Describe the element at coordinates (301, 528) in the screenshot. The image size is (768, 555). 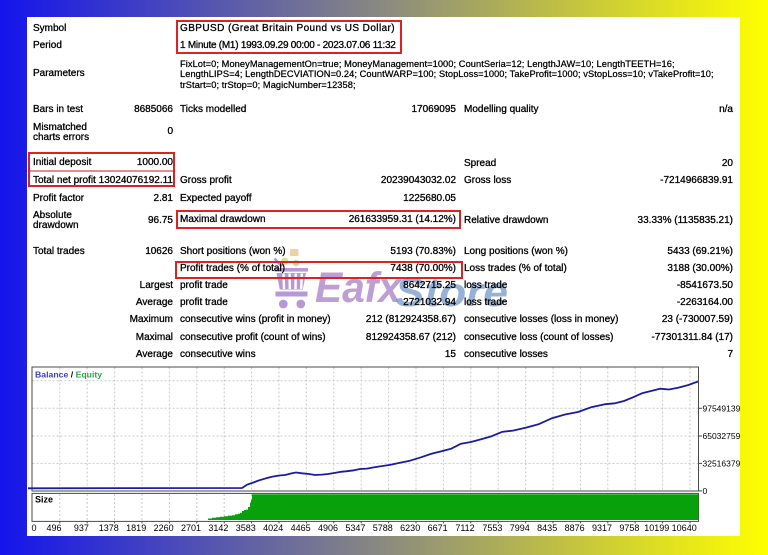
I see `svg-text: 4465` at that location.